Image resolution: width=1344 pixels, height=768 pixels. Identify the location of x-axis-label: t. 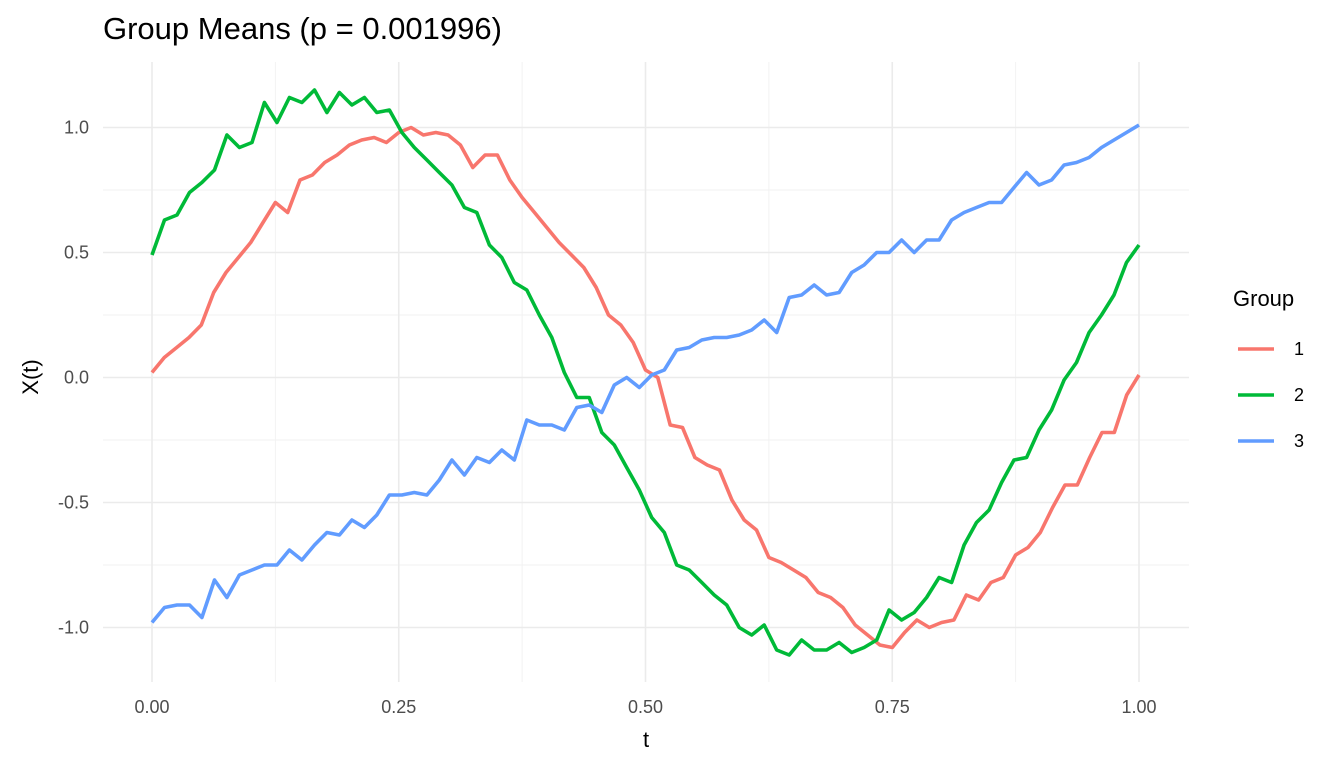
(646, 739).